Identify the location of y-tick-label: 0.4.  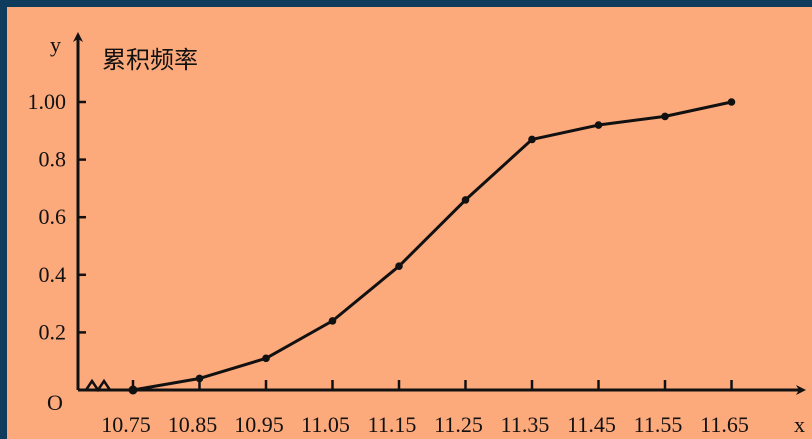
(53, 274).